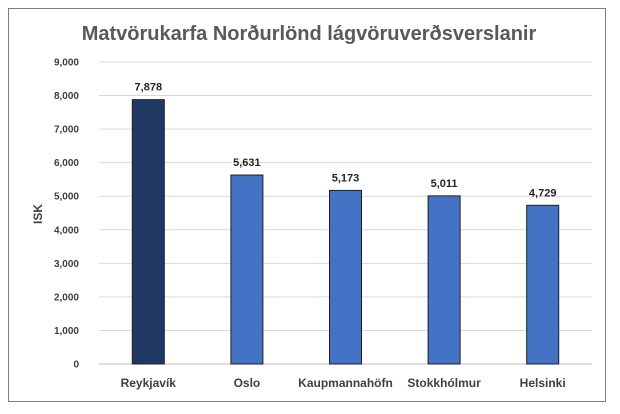  What do you see at coordinates (66, 264) in the screenshot?
I see `y-tick-label: 3,000` at bounding box center [66, 264].